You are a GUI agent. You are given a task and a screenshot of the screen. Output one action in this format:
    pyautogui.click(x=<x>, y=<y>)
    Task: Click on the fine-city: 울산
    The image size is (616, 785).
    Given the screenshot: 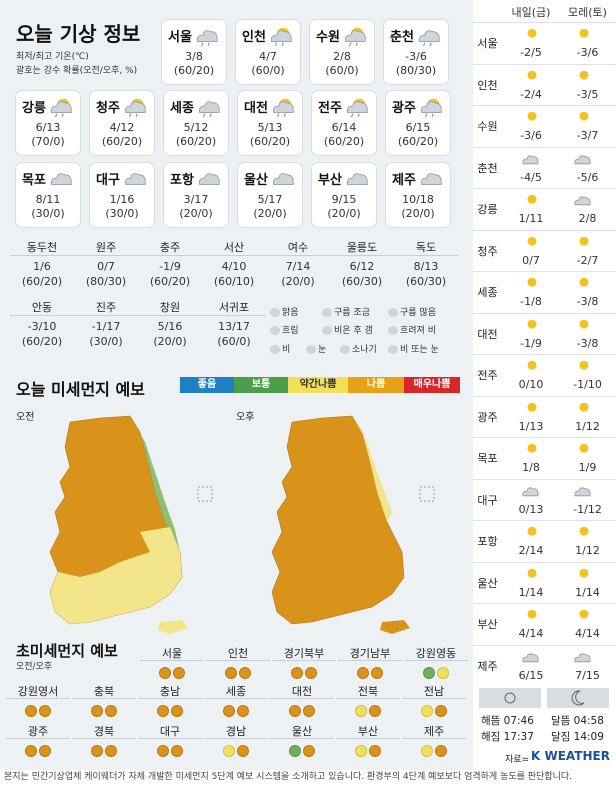 What is the action you would take?
    pyautogui.click(x=302, y=740)
    